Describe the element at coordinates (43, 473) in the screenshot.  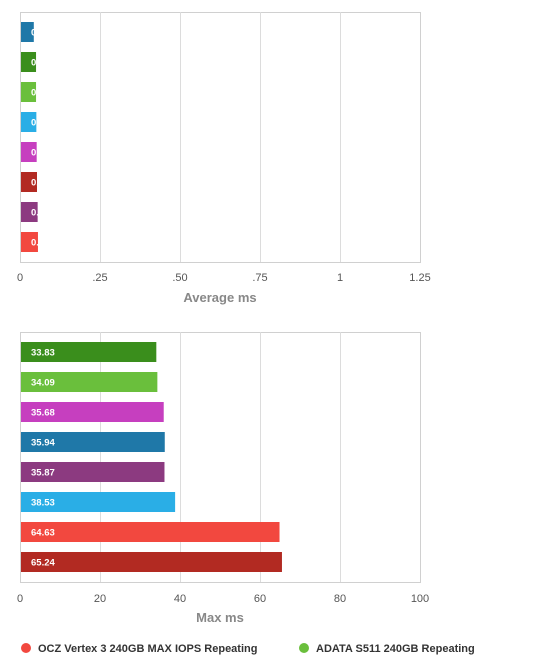
I see `chart1-bar-value-label: 35.87` at that location.